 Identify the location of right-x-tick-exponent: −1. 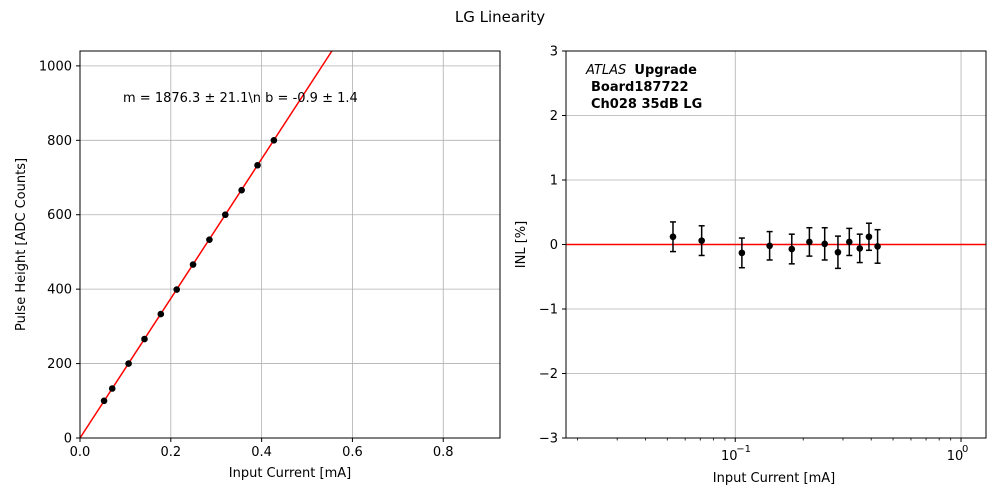
(743, 449).